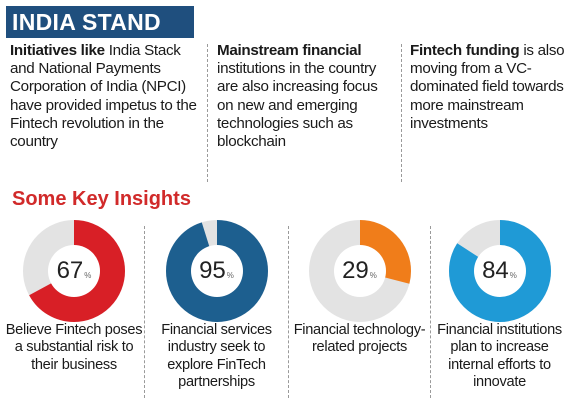  I want to click on insight-2-value: 95, so click(212, 270).